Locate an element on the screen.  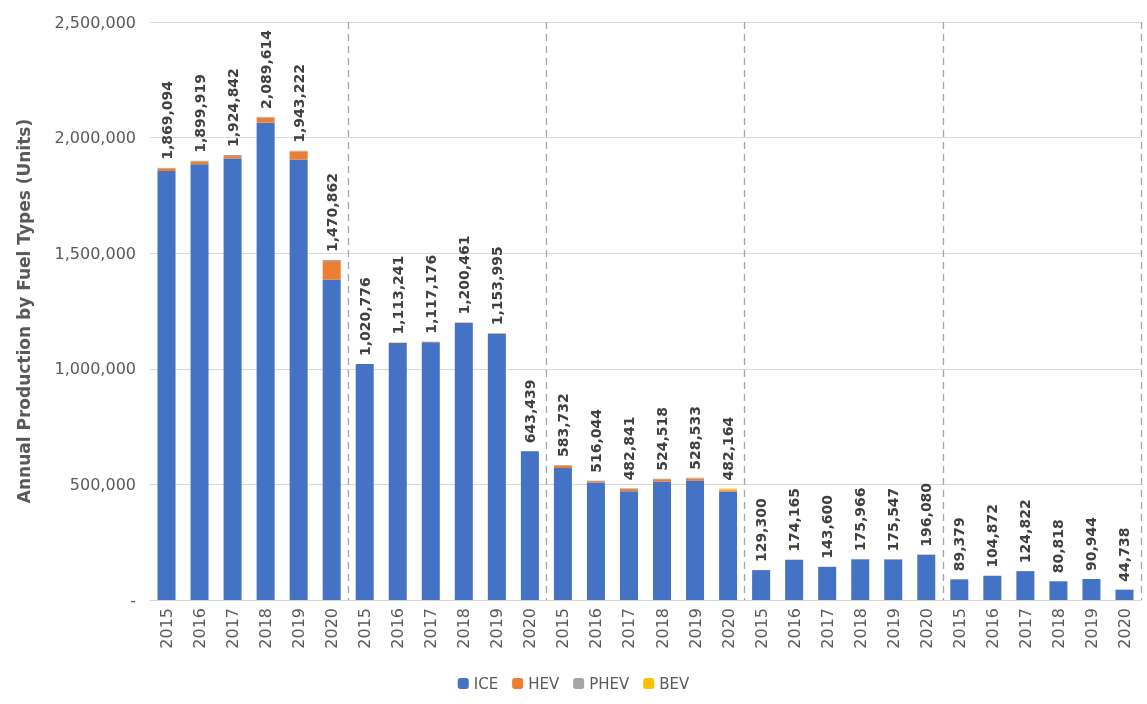
total-label: 129,300 is located at coordinates (761, 530).